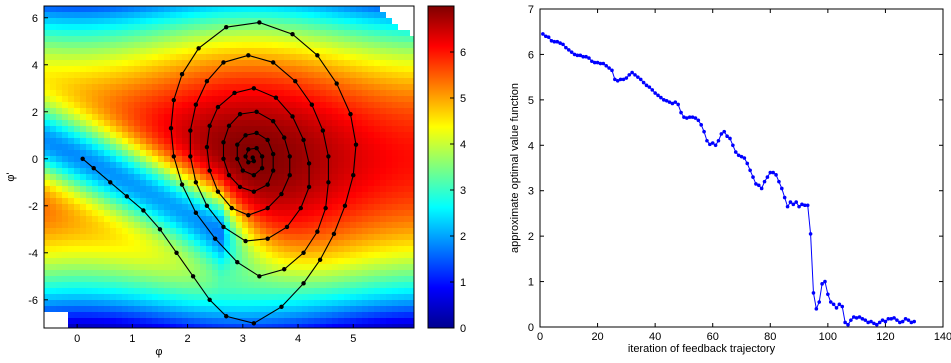 The image size is (951, 363). What do you see at coordinates (188, 339) in the screenshot?
I see `heatmap-x-tick-label: 2` at bounding box center [188, 339].